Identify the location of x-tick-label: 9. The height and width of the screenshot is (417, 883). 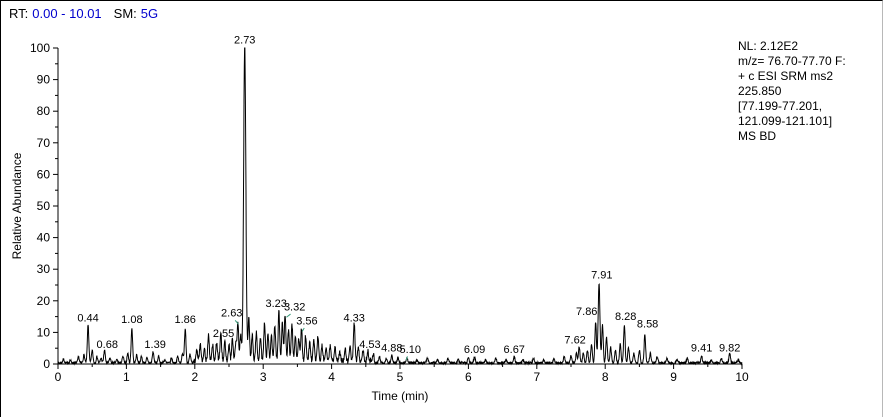
(673, 377).